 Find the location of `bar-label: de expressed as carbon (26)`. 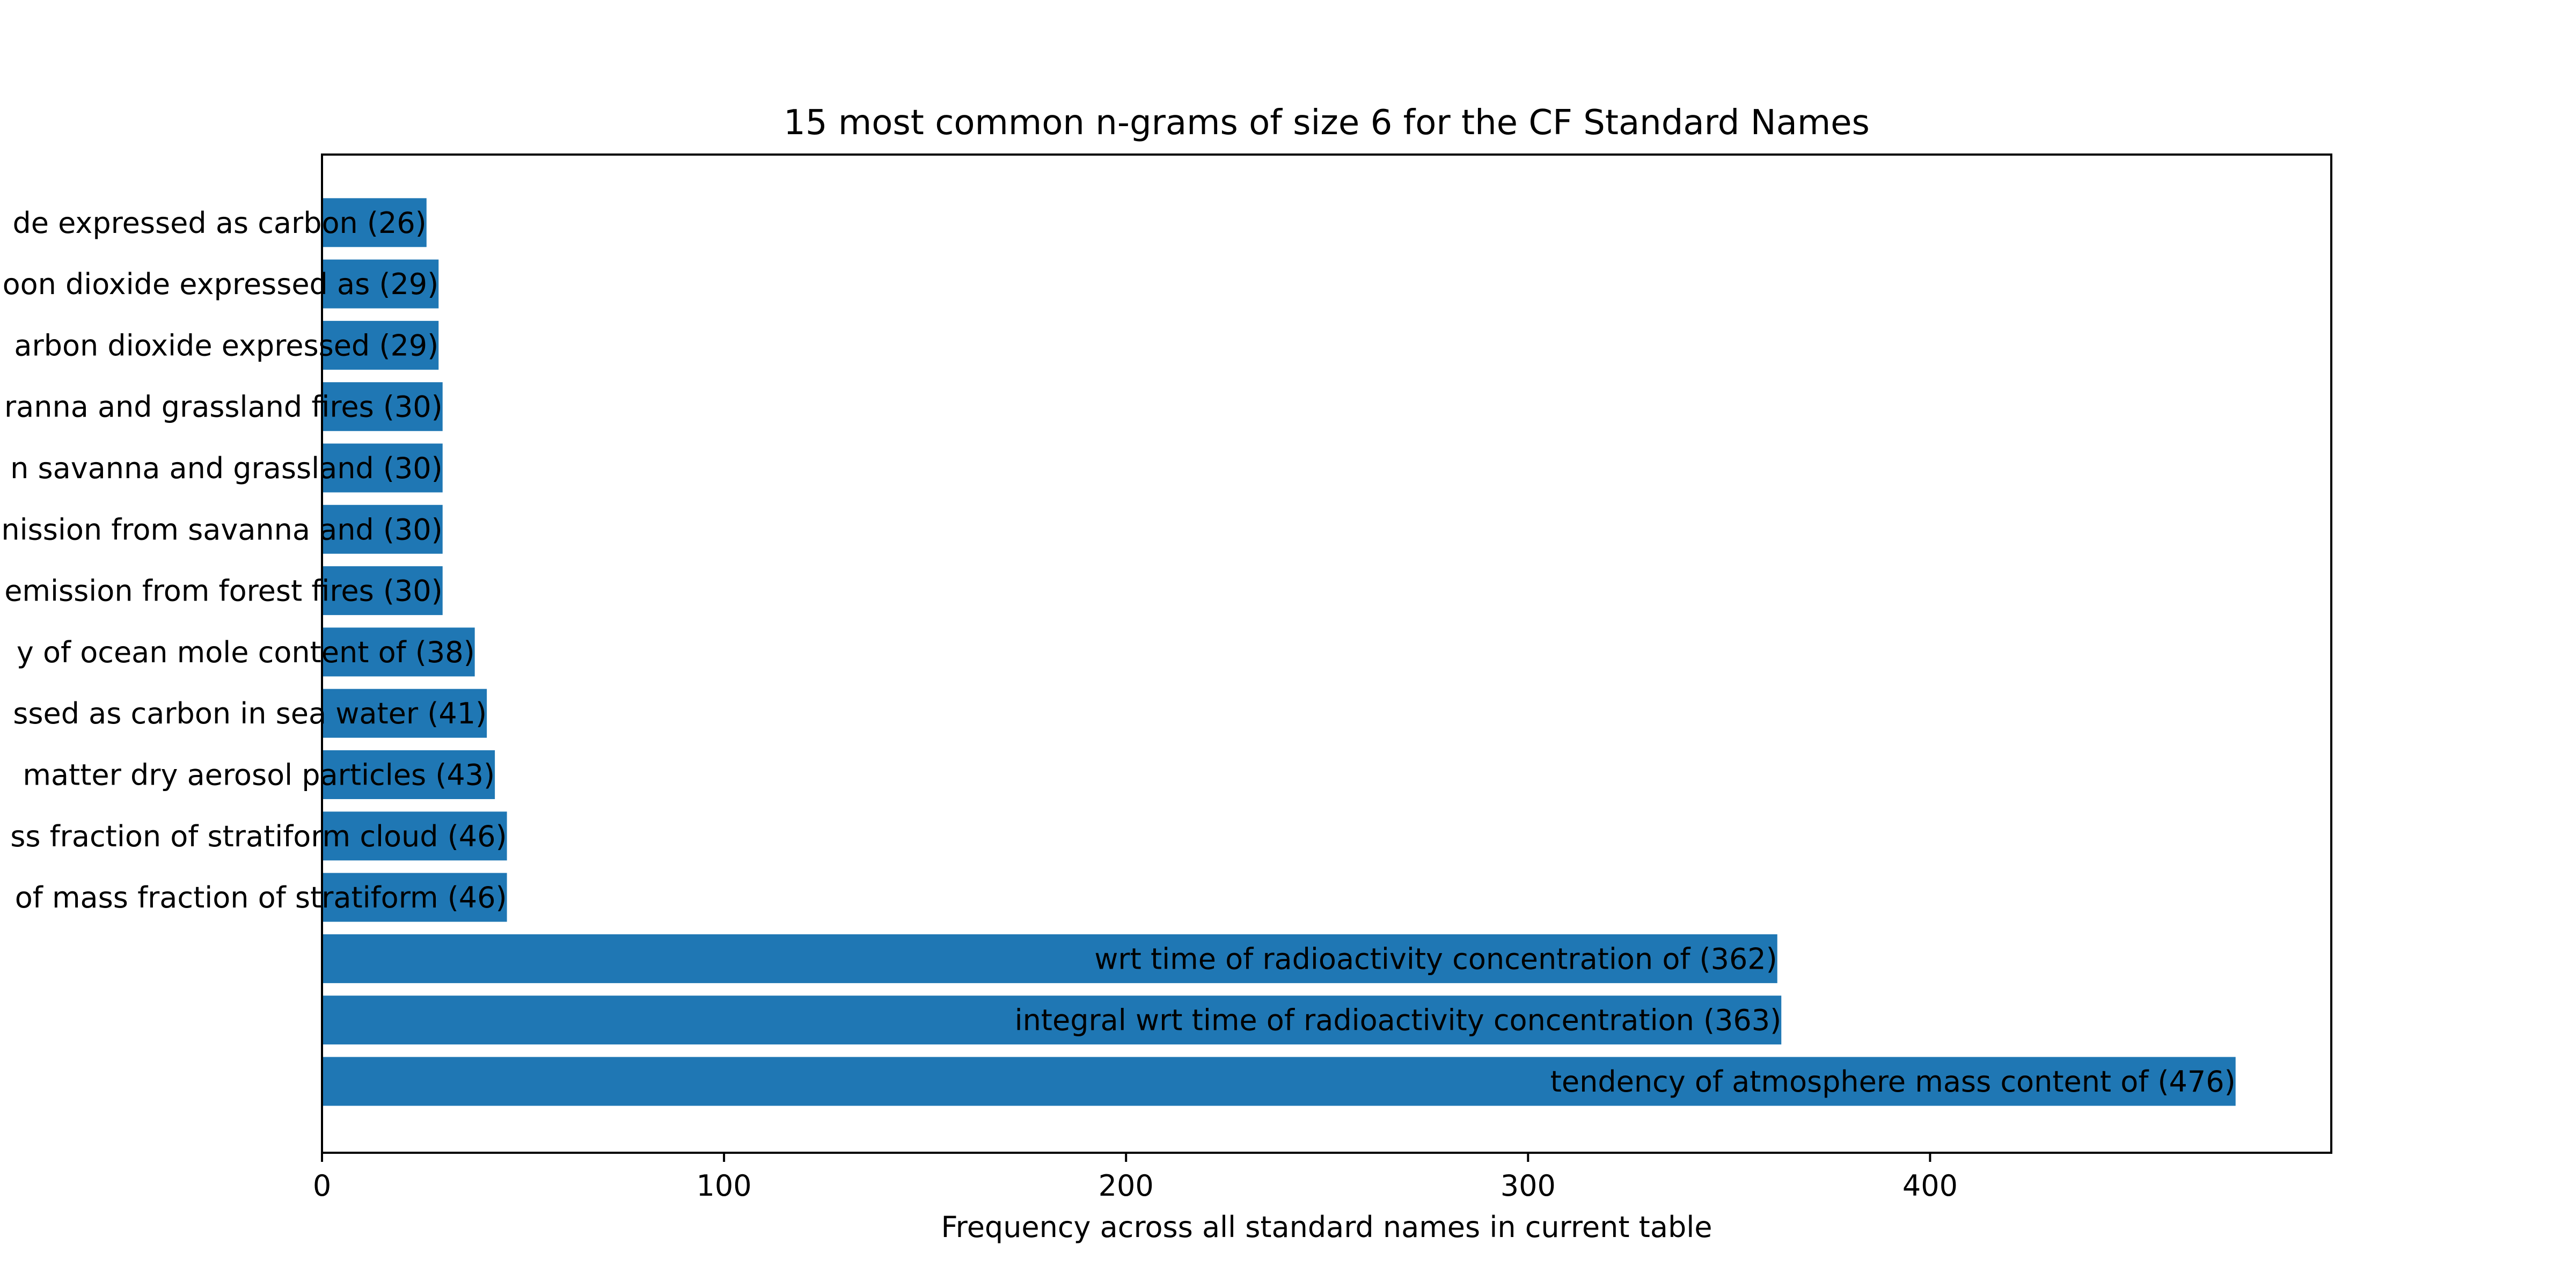

bar-label: de expressed as carbon (26) is located at coordinates (219, 223).